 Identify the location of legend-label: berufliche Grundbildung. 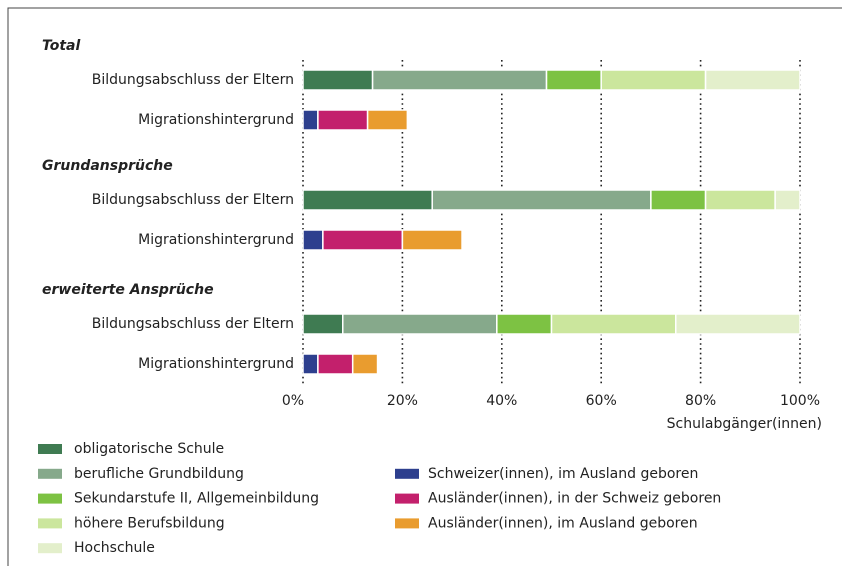
(159, 474).